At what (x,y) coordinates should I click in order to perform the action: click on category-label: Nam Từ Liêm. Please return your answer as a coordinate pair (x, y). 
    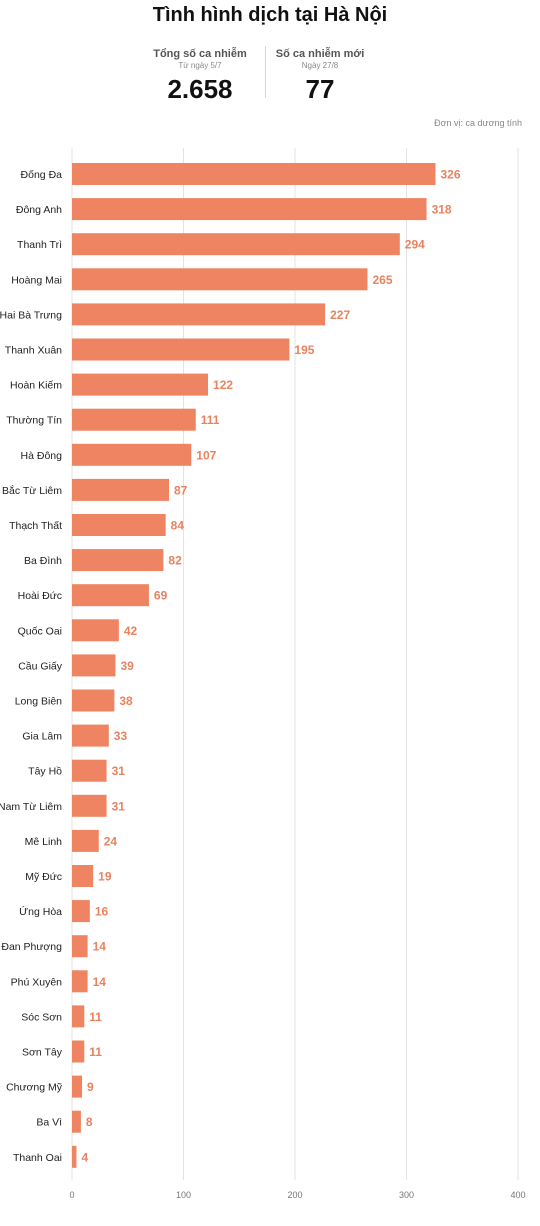
    Looking at the image, I should click on (31, 807).